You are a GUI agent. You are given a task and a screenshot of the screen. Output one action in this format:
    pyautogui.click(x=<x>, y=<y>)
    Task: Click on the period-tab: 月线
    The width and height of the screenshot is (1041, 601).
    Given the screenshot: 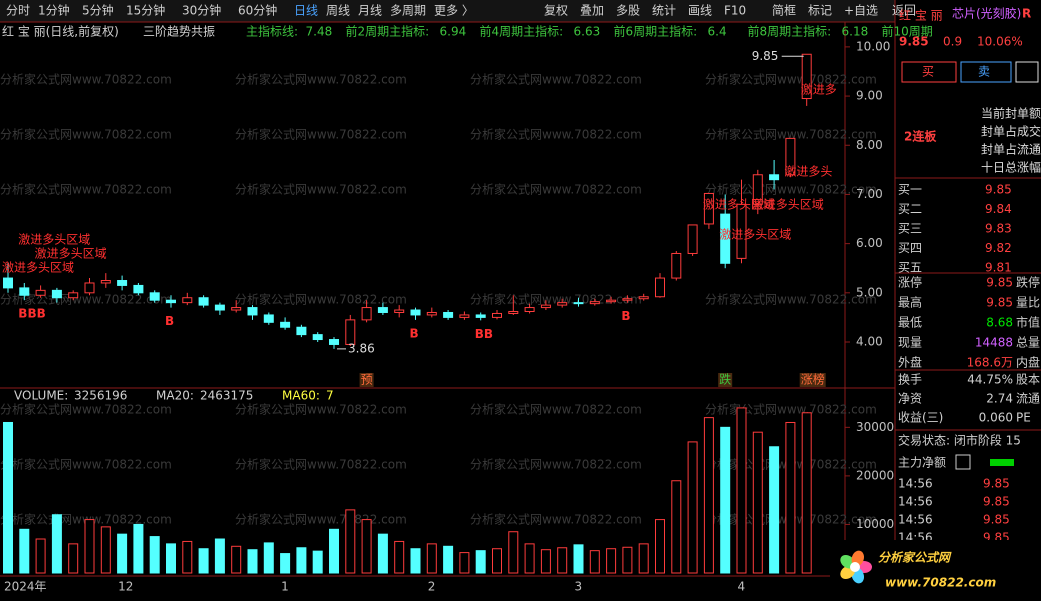 What is the action you would take?
    pyautogui.click(x=370, y=11)
    